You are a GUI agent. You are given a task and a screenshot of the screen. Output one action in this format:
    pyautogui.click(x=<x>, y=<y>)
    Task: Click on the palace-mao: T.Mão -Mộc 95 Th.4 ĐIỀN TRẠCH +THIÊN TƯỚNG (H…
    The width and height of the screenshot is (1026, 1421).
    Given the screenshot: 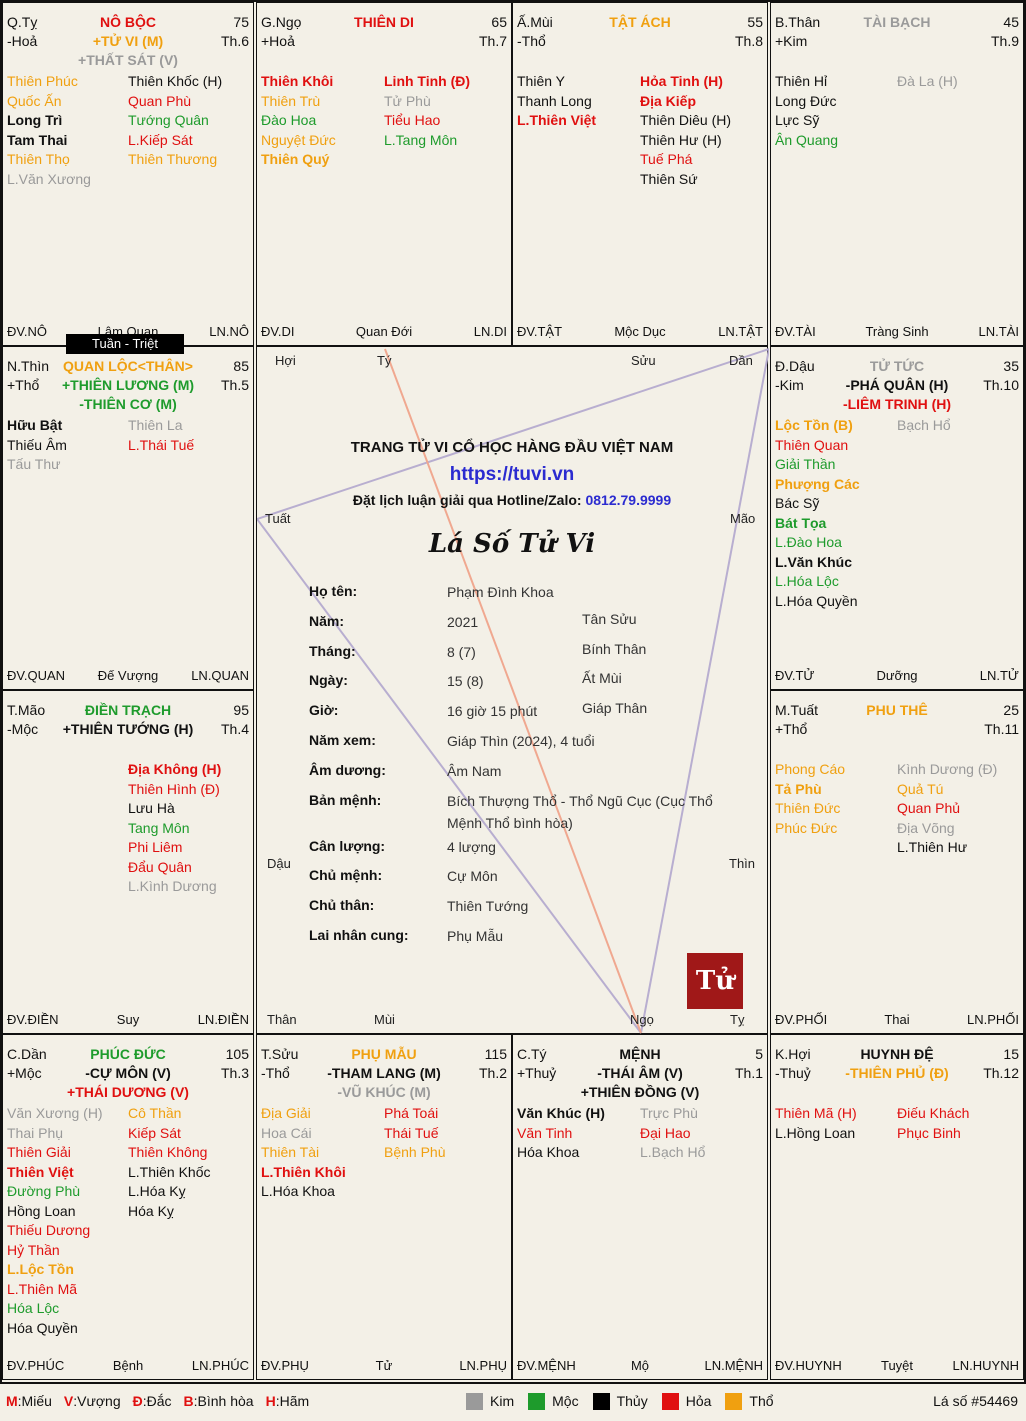 What is the action you would take?
    pyautogui.click(x=128, y=862)
    